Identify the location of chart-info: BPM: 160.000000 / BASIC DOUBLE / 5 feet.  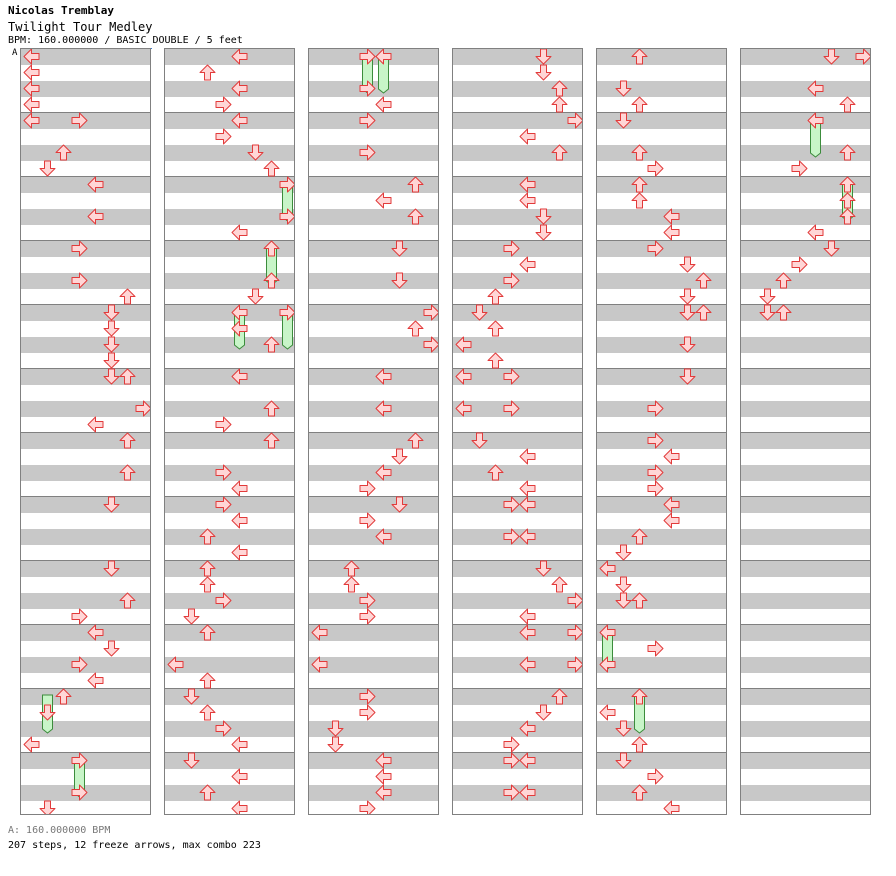
(125, 40).